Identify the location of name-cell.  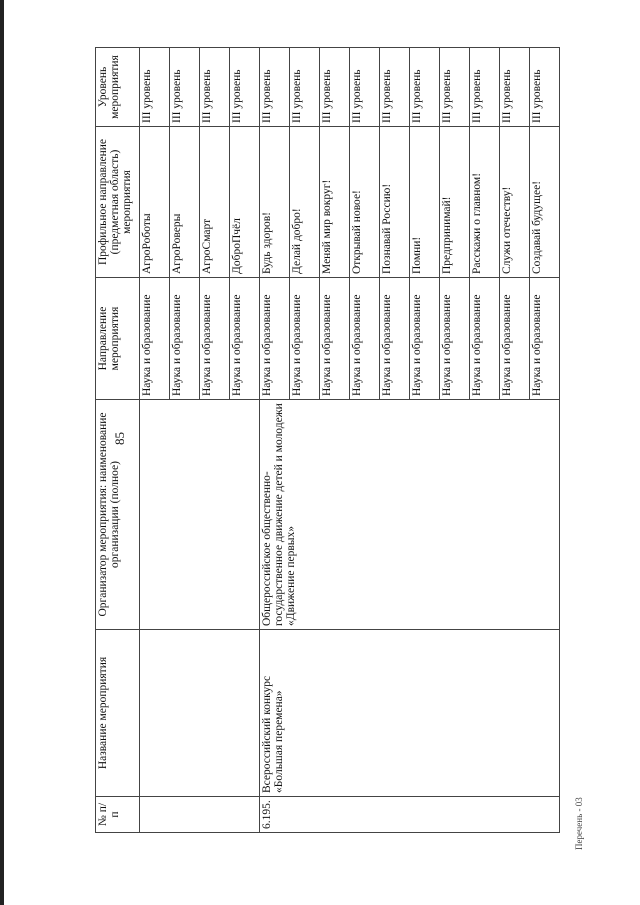
(199, 713).